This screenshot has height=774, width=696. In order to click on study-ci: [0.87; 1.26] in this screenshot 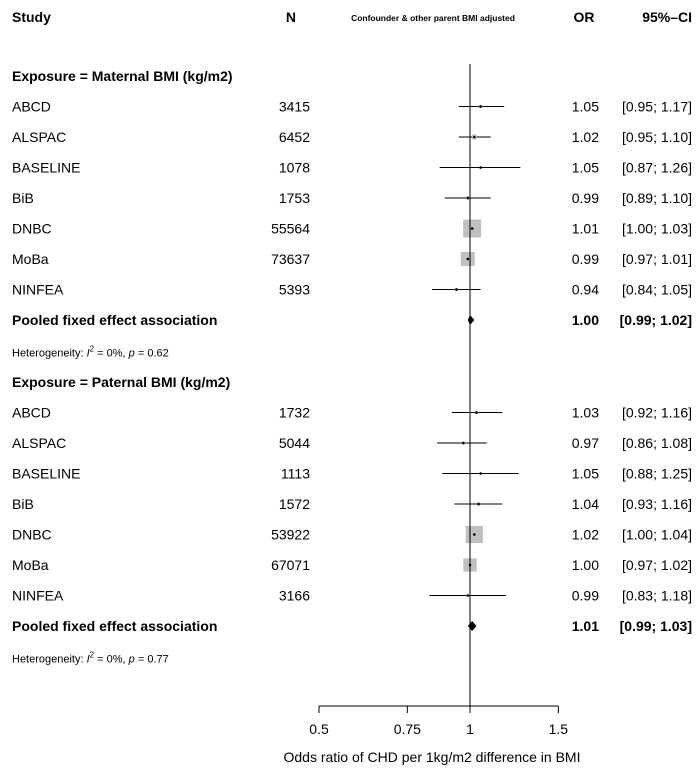, I will do `click(657, 168)`.